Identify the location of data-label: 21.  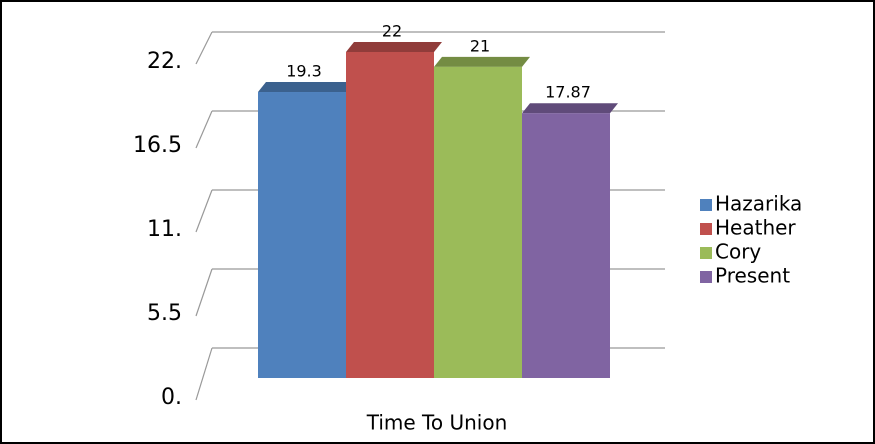
(480, 45).